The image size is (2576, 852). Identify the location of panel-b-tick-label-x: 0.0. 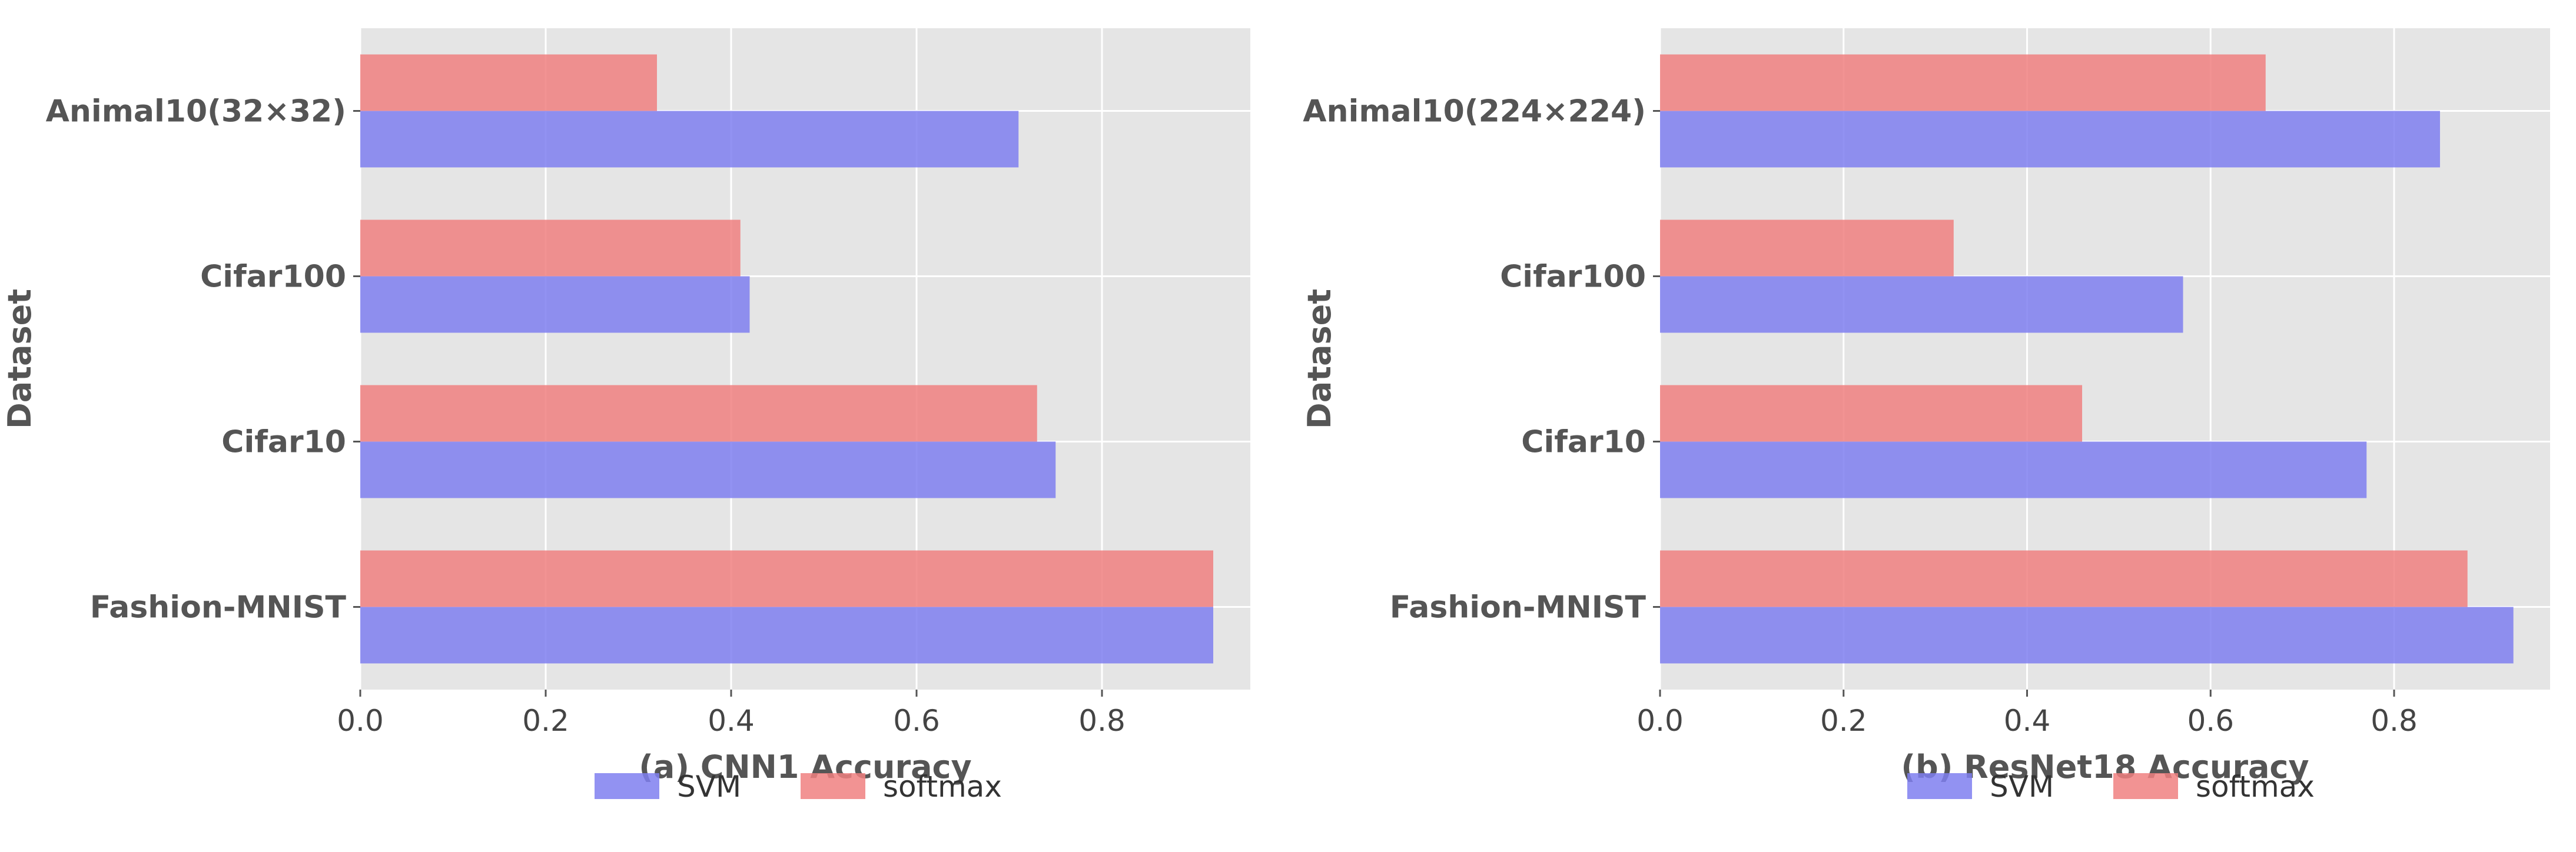
(1660, 721).